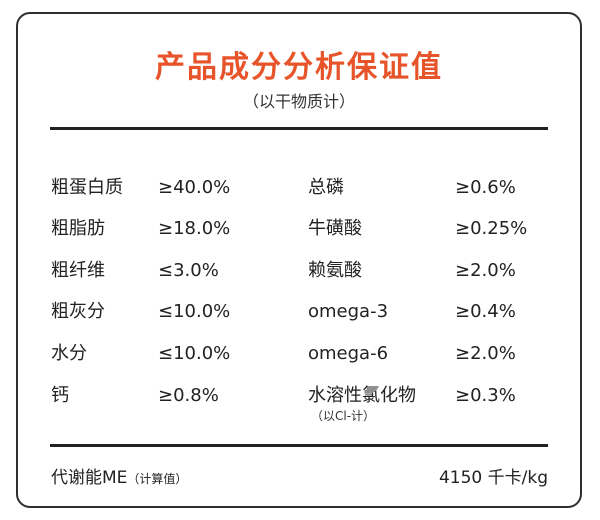 Image resolution: width=600 pixels, height=520 pixels. I want to click on table-row: 粗灰分 ≤10.0% omega-3 ≥0.4%, so click(299, 316).